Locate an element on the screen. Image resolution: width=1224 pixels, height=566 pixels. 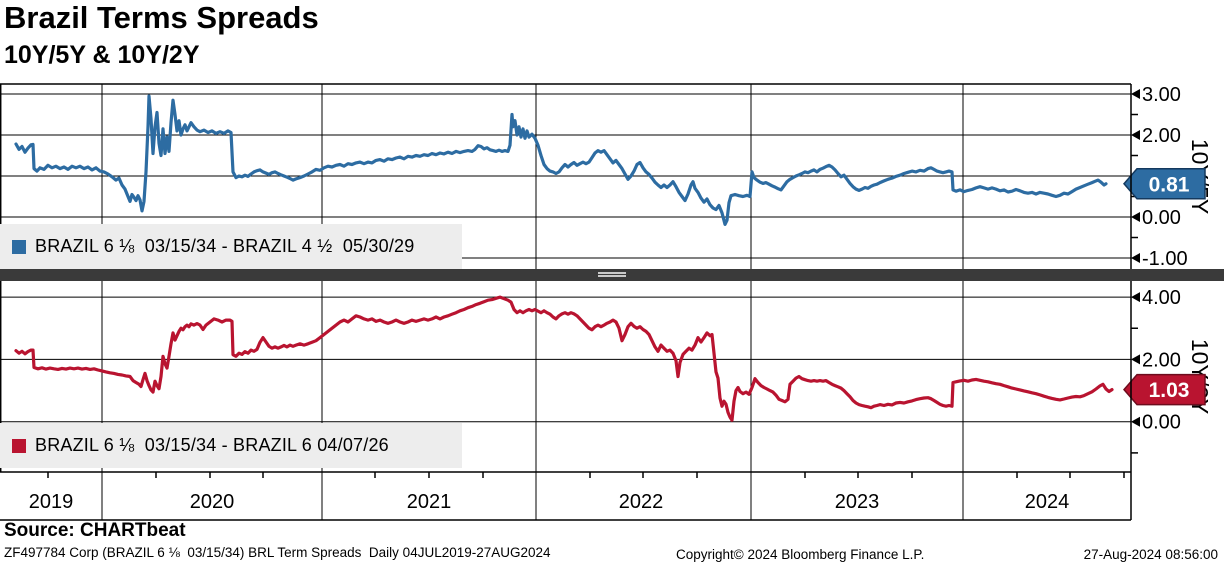
last-value-badge-10Y/5Y is located at coordinates (1164, 184).